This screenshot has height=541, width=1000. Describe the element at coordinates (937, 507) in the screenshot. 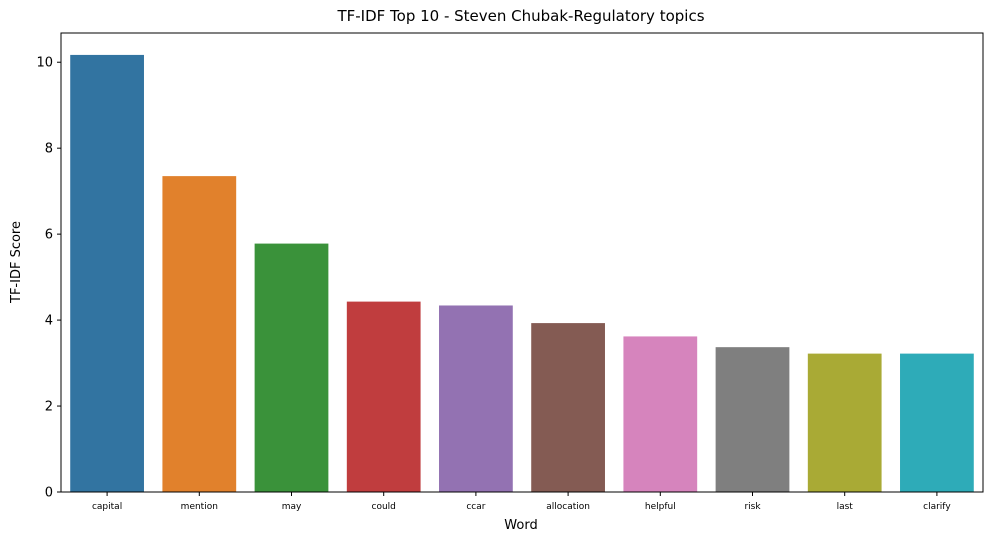

I see `x-tick-label: clarify` at that location.